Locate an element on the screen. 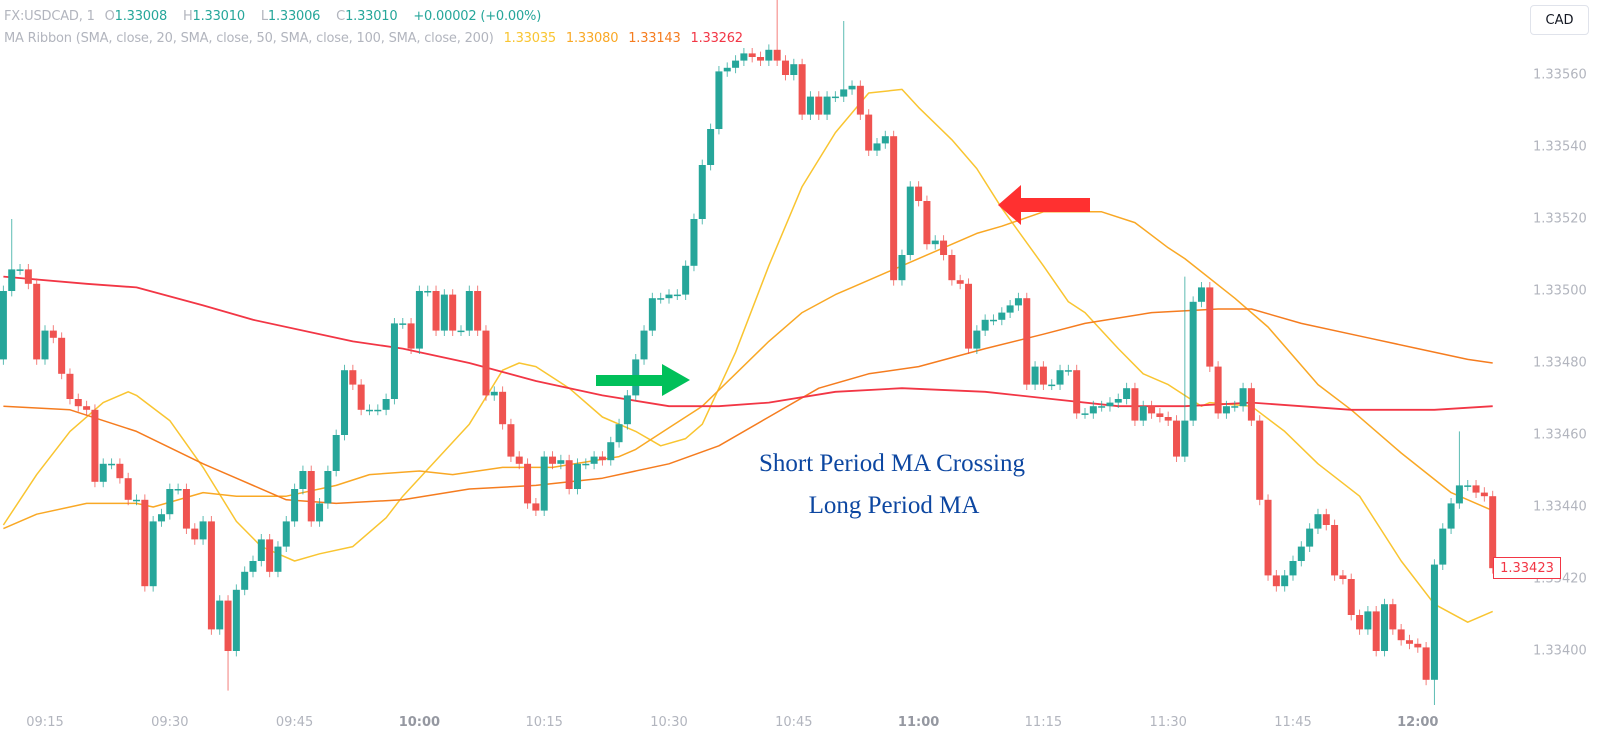  time-tick-label: 11:30 is located at coordinates (1168, 722).